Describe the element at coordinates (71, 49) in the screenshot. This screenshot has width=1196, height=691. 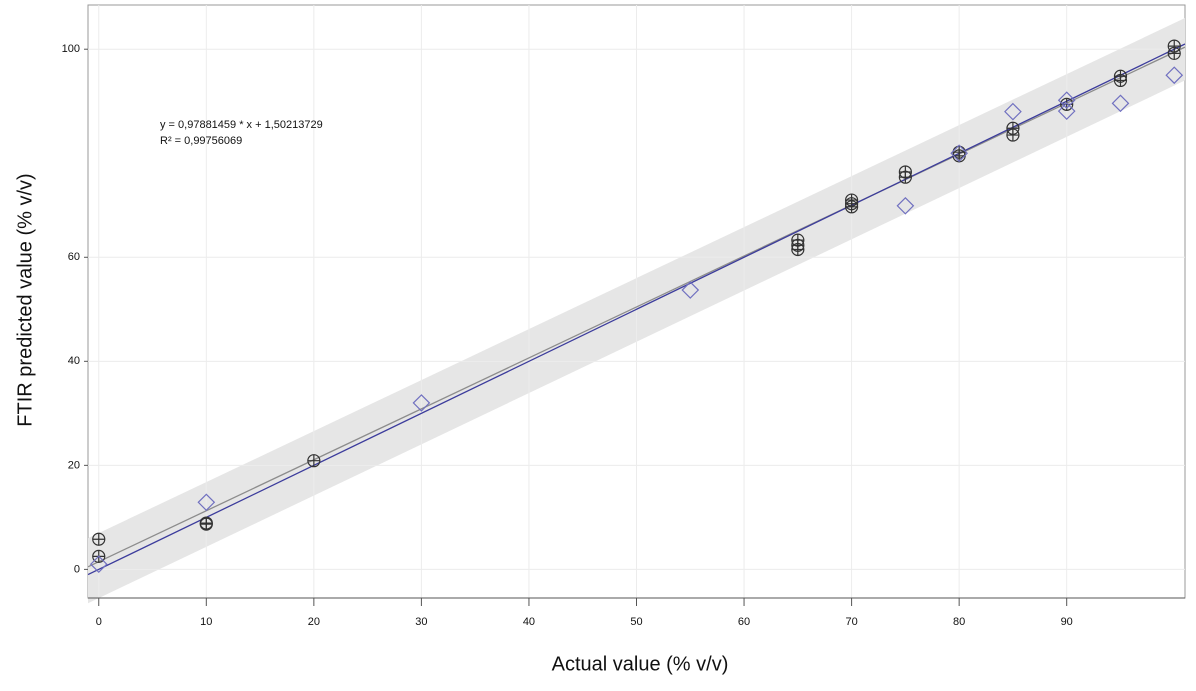
I see `y-tick-label: 100` at that location.